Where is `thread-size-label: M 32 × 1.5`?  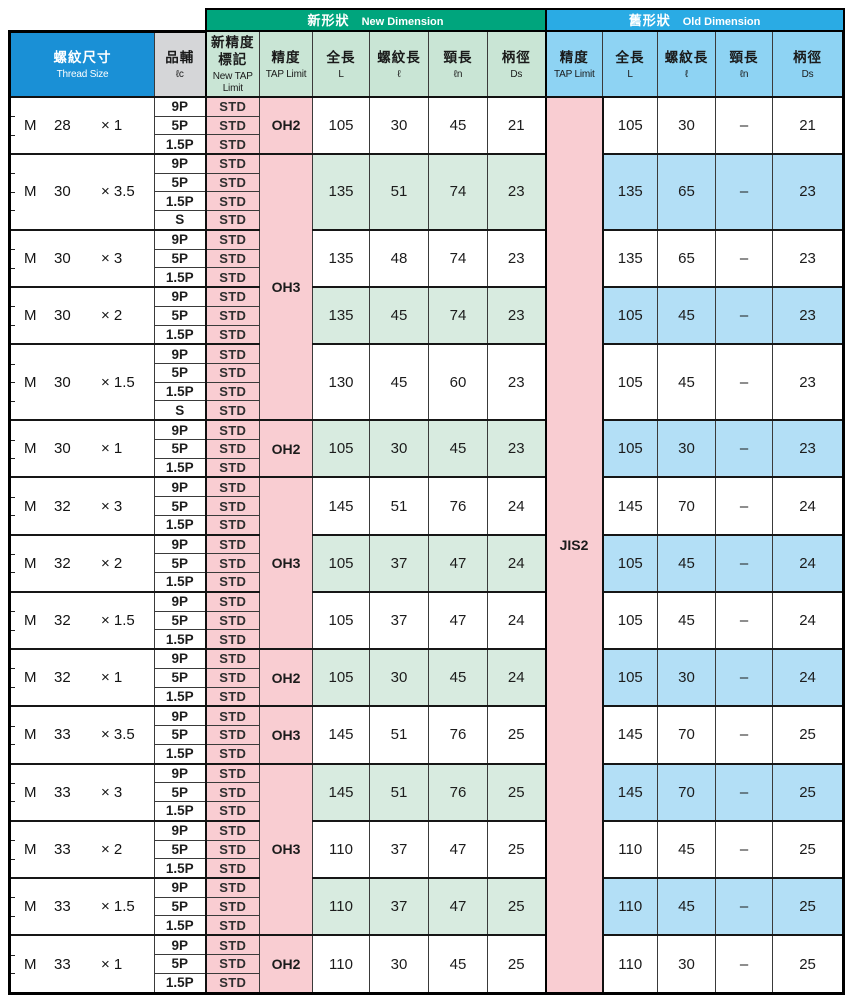
thread-size-label: M 32 × 1.5 is located at coordinates (79, 620).